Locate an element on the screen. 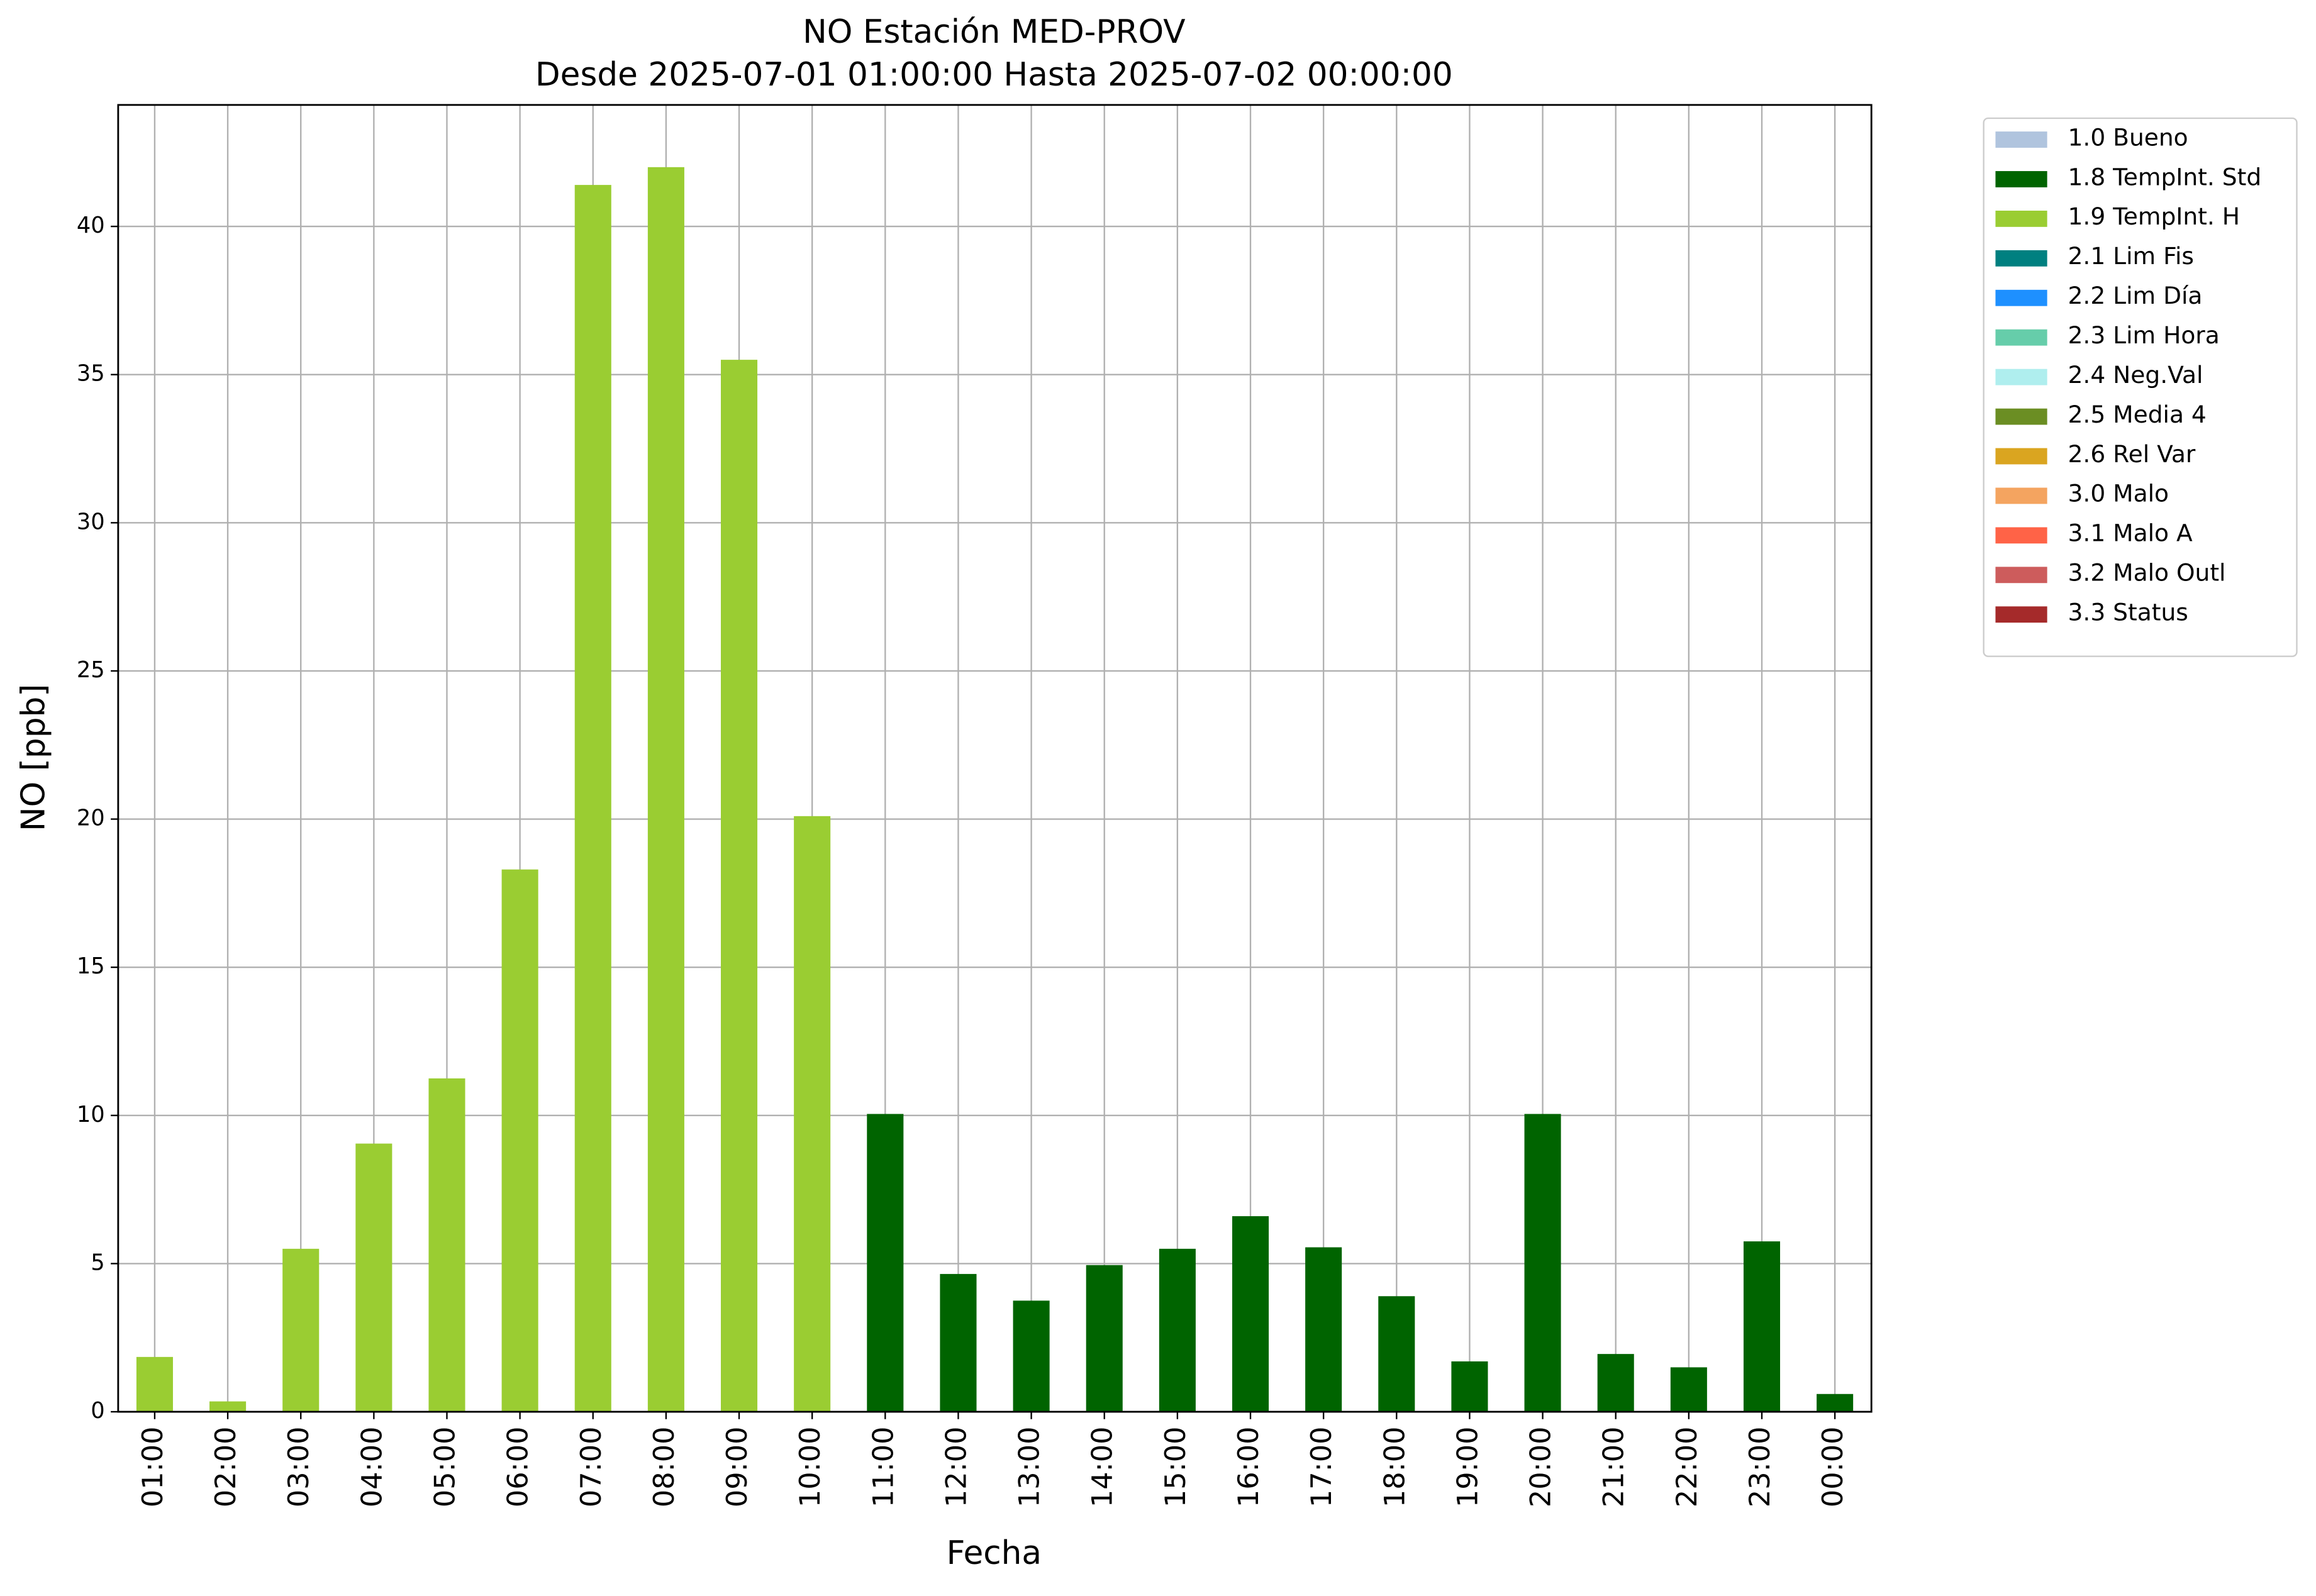 The height and width of the screenshot is (1596, 2316). legend-box is located at coordinates (2140, 387).